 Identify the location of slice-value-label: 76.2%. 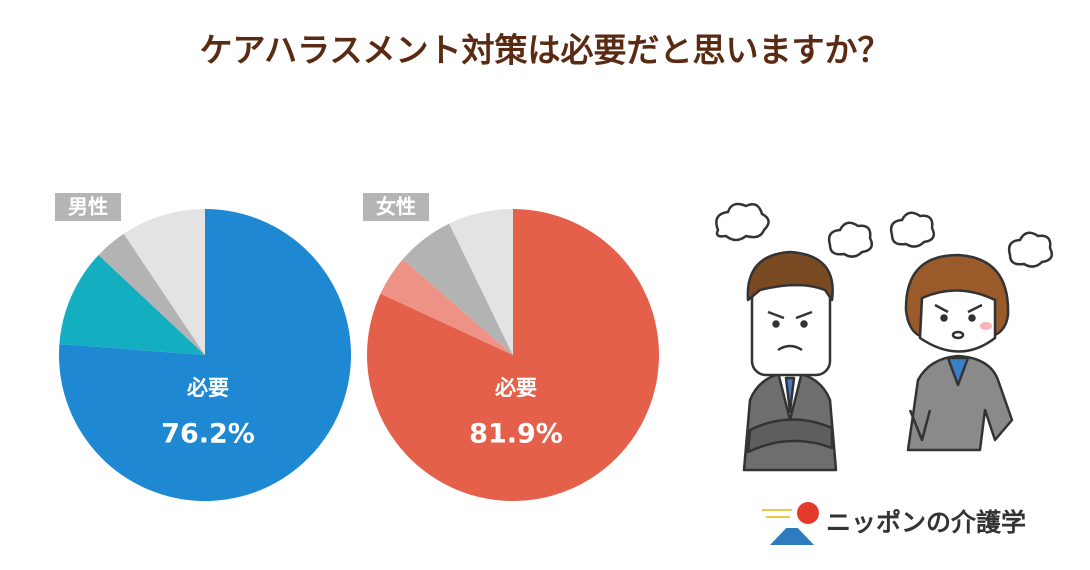
(208, 434).